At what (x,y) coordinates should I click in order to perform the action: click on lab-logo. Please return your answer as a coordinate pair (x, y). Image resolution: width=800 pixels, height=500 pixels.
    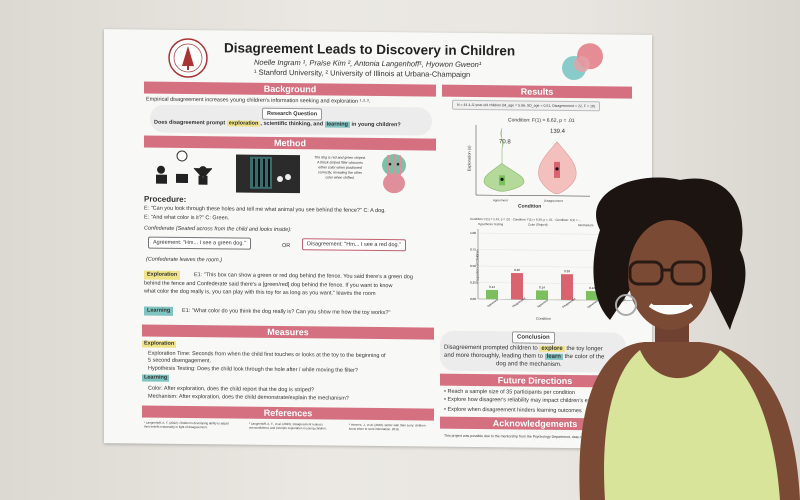
    Looking at the image, I should click on (582, 62).